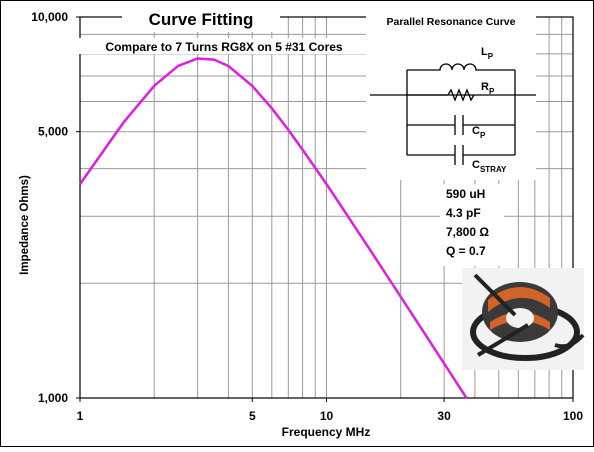 The height and width of the screenshot is (452, 594). Describe the element at coordinates (252, 416) in the screenshot. I see `x-tick-label: 5` at that location.